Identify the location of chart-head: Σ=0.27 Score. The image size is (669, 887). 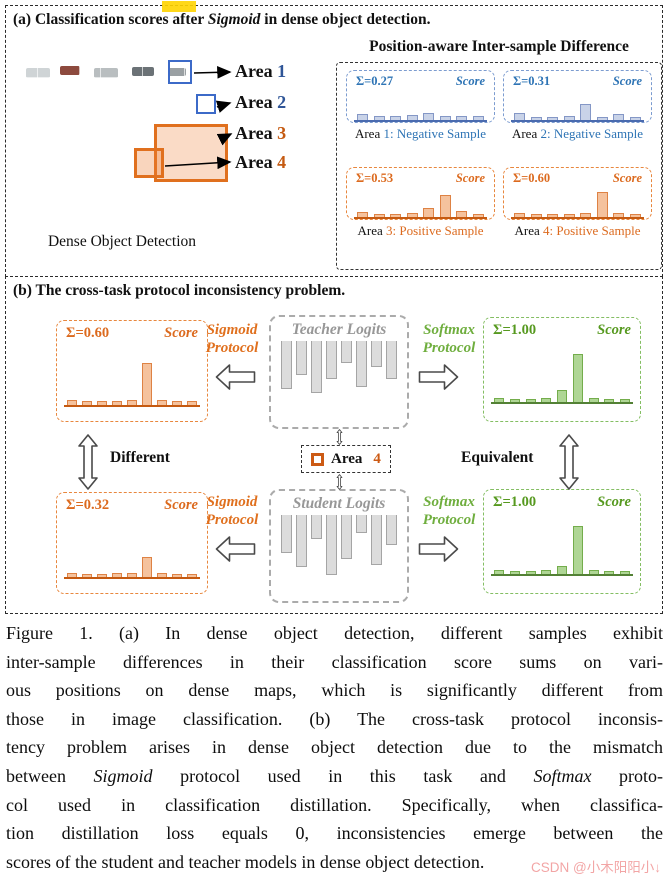
(420, 81).